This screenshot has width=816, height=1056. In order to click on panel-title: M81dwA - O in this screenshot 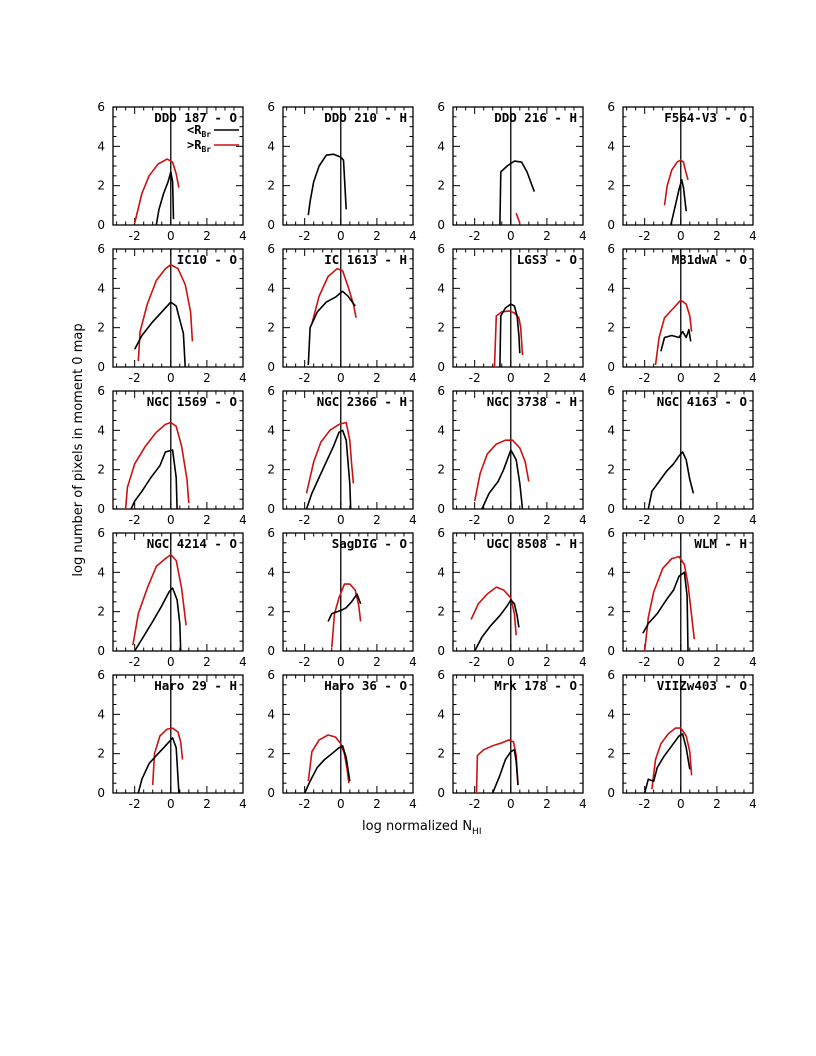, I will do `click(709, 259)`.